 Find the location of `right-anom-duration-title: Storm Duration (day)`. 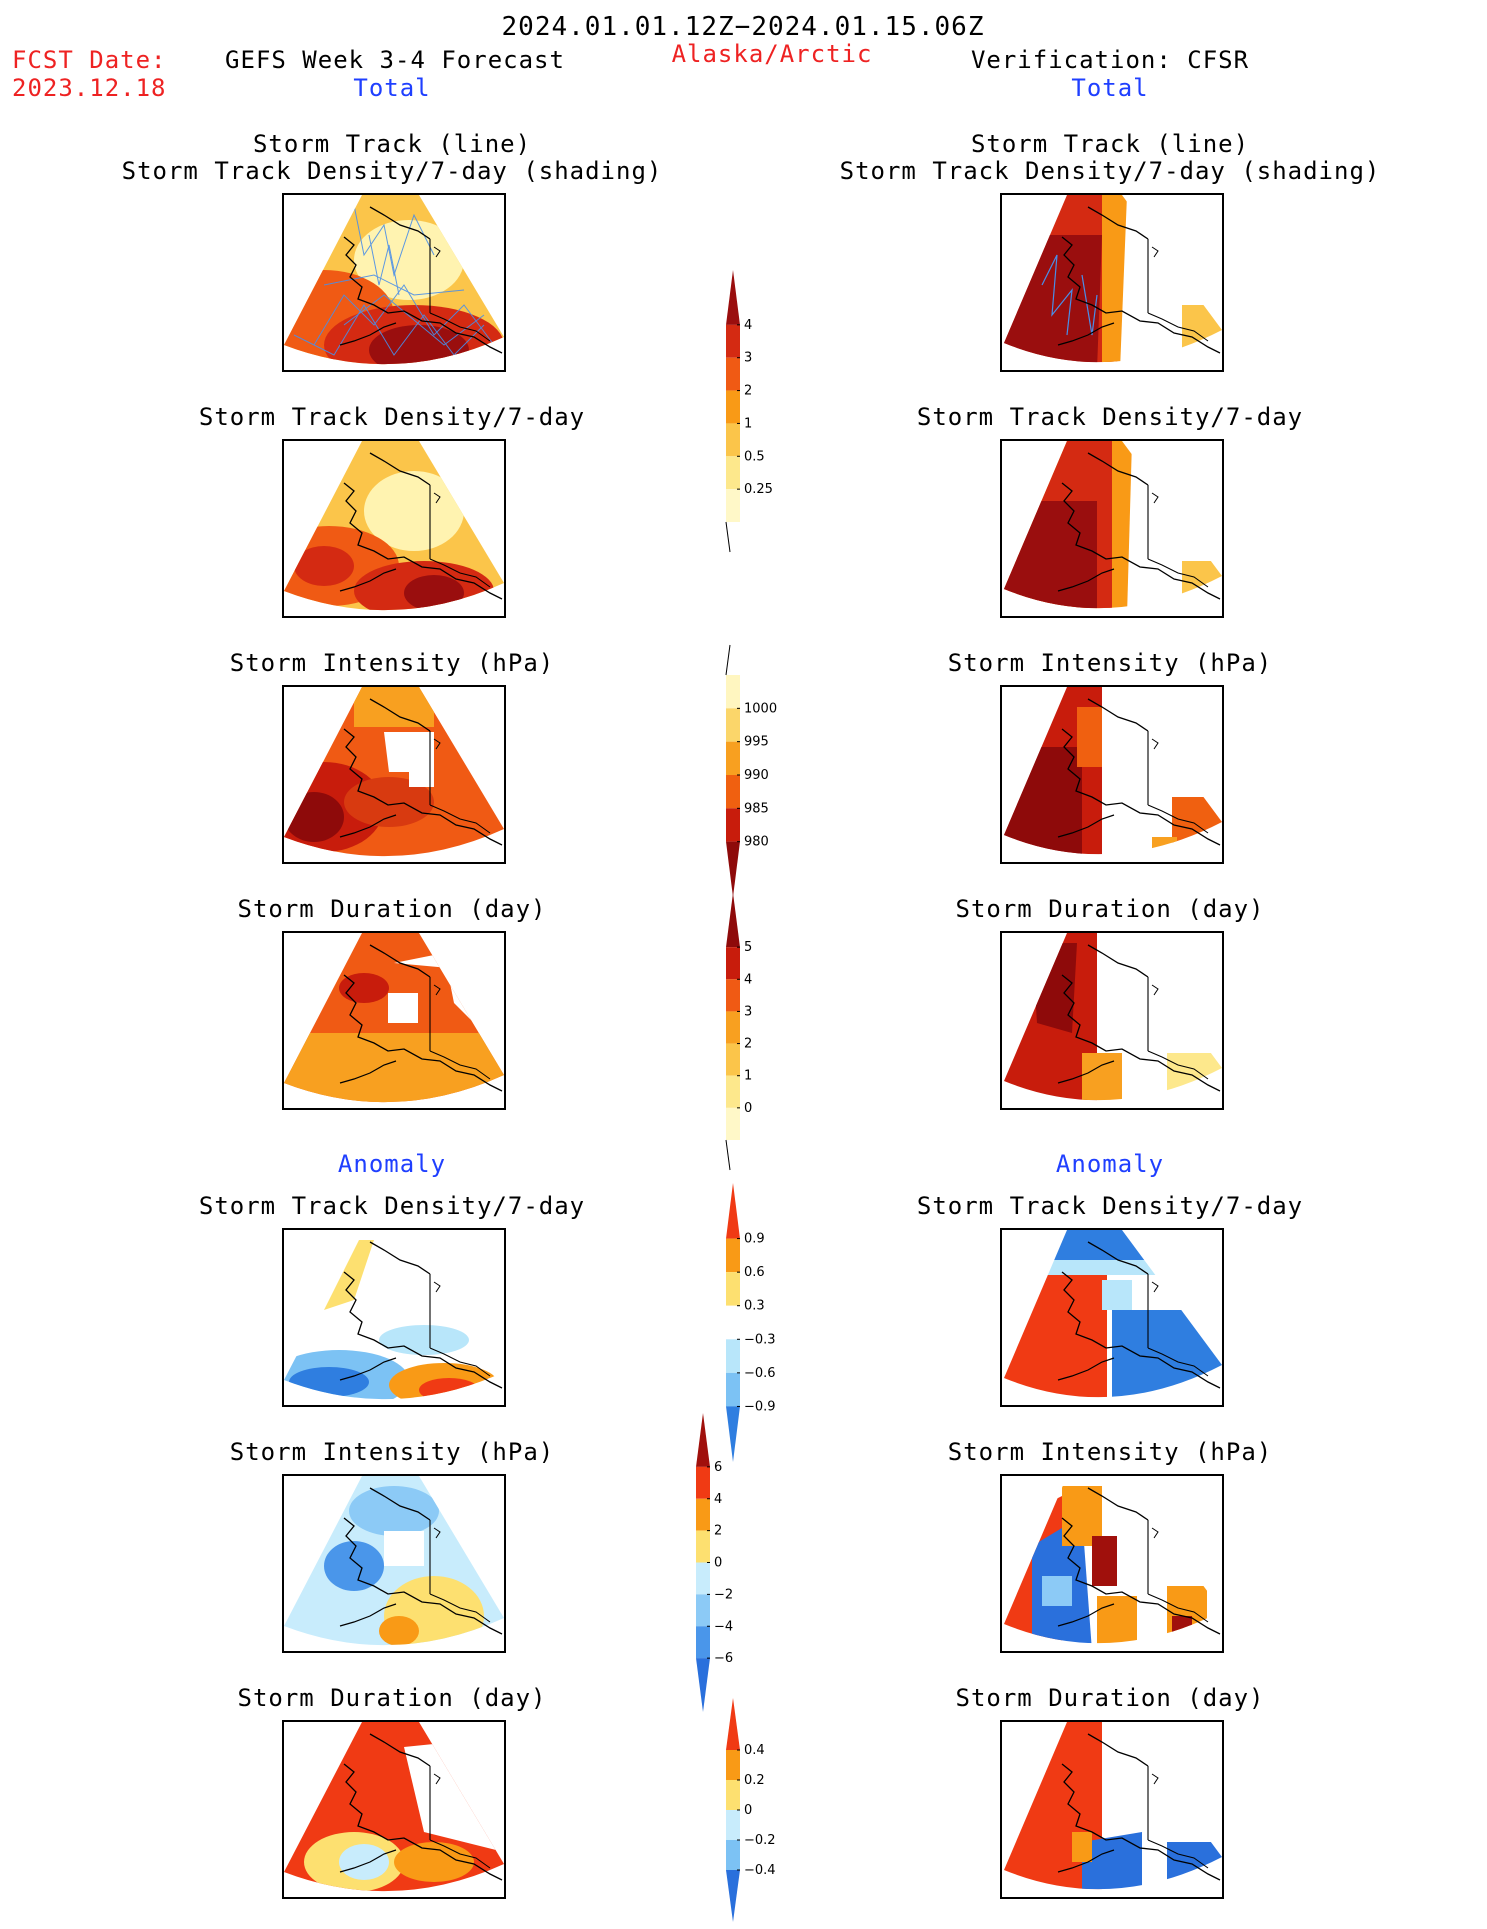

right-anom-duration-title: Storm Duration (day) is located at coordinates (1110, 1698).